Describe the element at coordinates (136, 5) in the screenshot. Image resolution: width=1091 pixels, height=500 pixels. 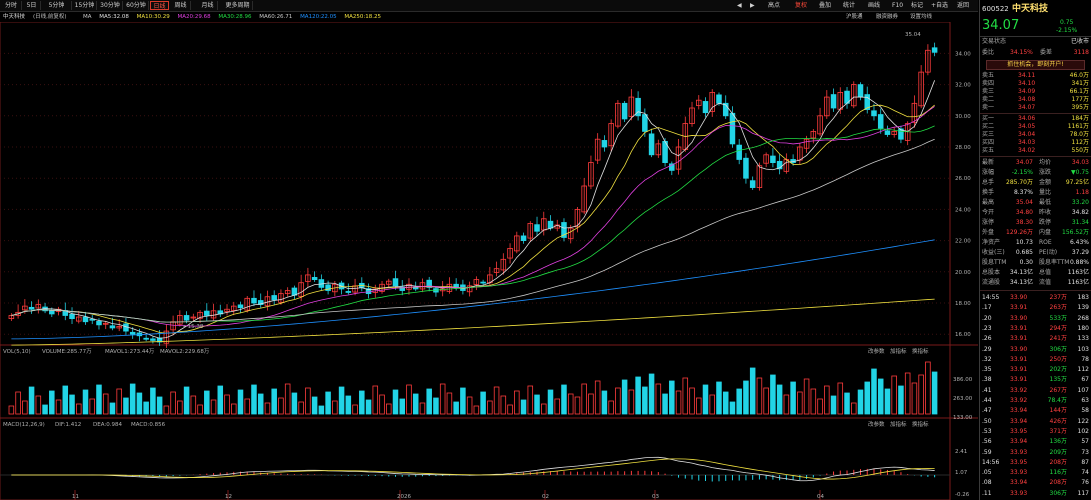
I see `tab-60min: 60分钟` at that location.